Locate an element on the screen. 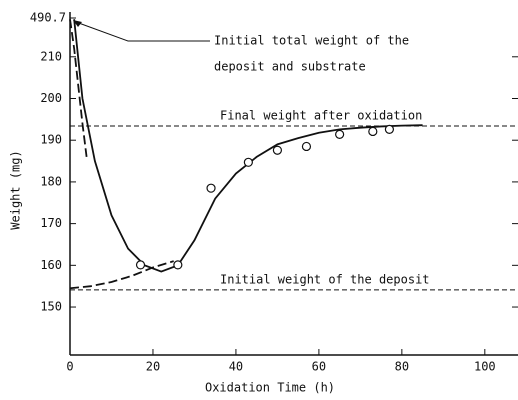 This screenshot has width=518, height=400. x-tick-label: 80 is located at coordinates (402, 367).